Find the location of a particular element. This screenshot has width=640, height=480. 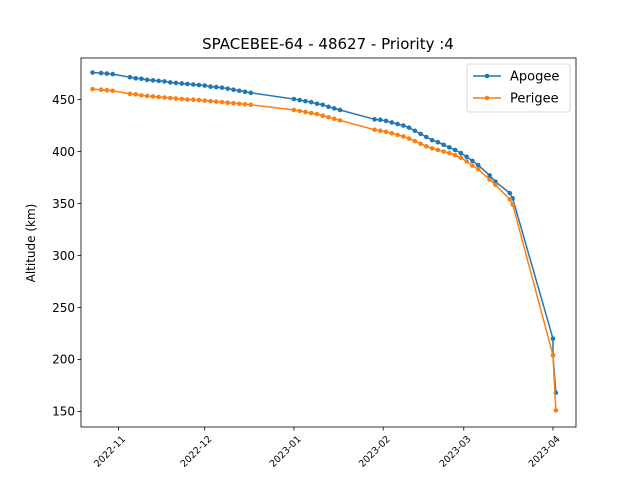

y-tick-label: 450 is located at coordinates (63, 100).